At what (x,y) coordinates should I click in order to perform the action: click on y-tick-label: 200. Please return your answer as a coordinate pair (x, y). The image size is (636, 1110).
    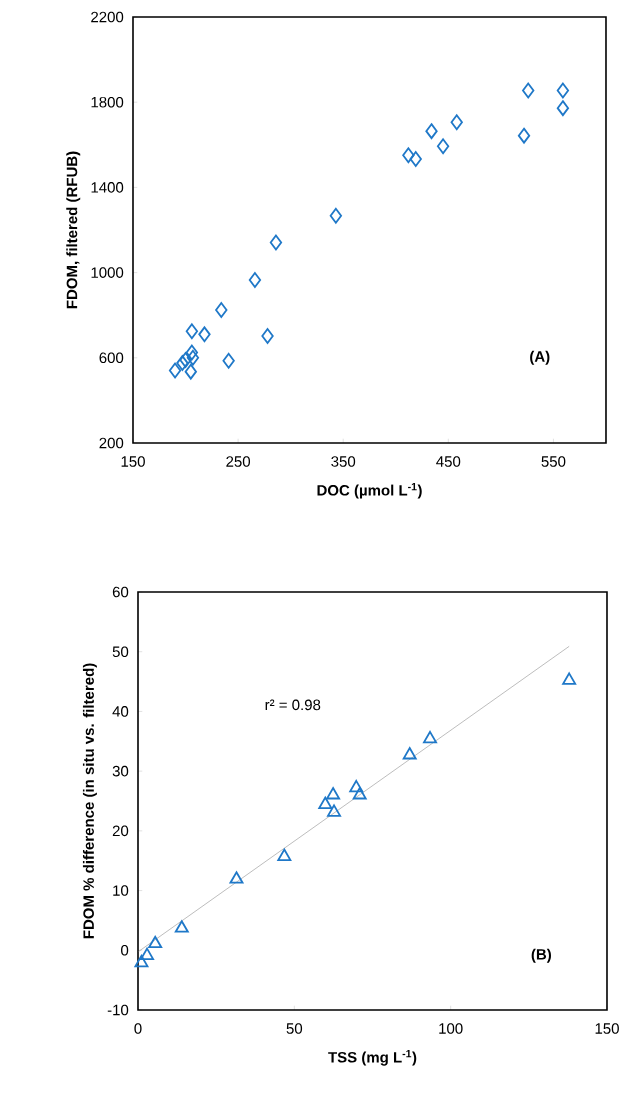
    Looking at the image, I should click on (111, 443).